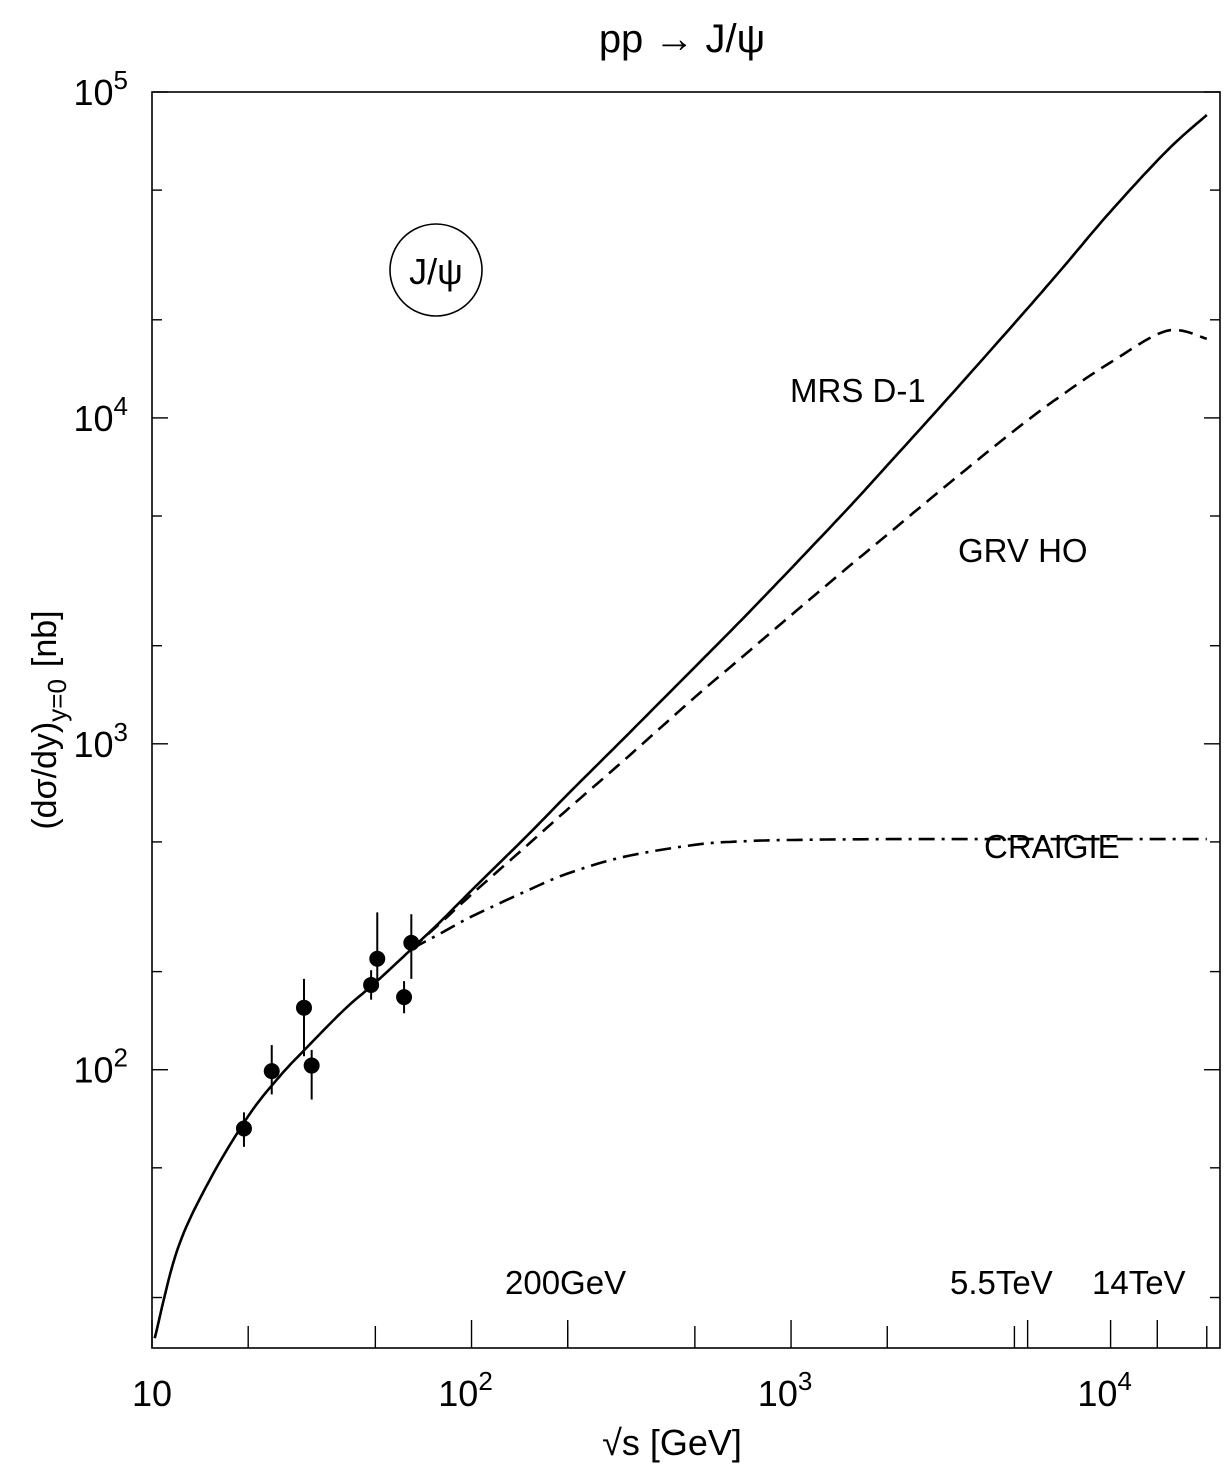 The height and width of the screenshot is (1466, 1225). I want to click on data-points, so click(327, 1029).